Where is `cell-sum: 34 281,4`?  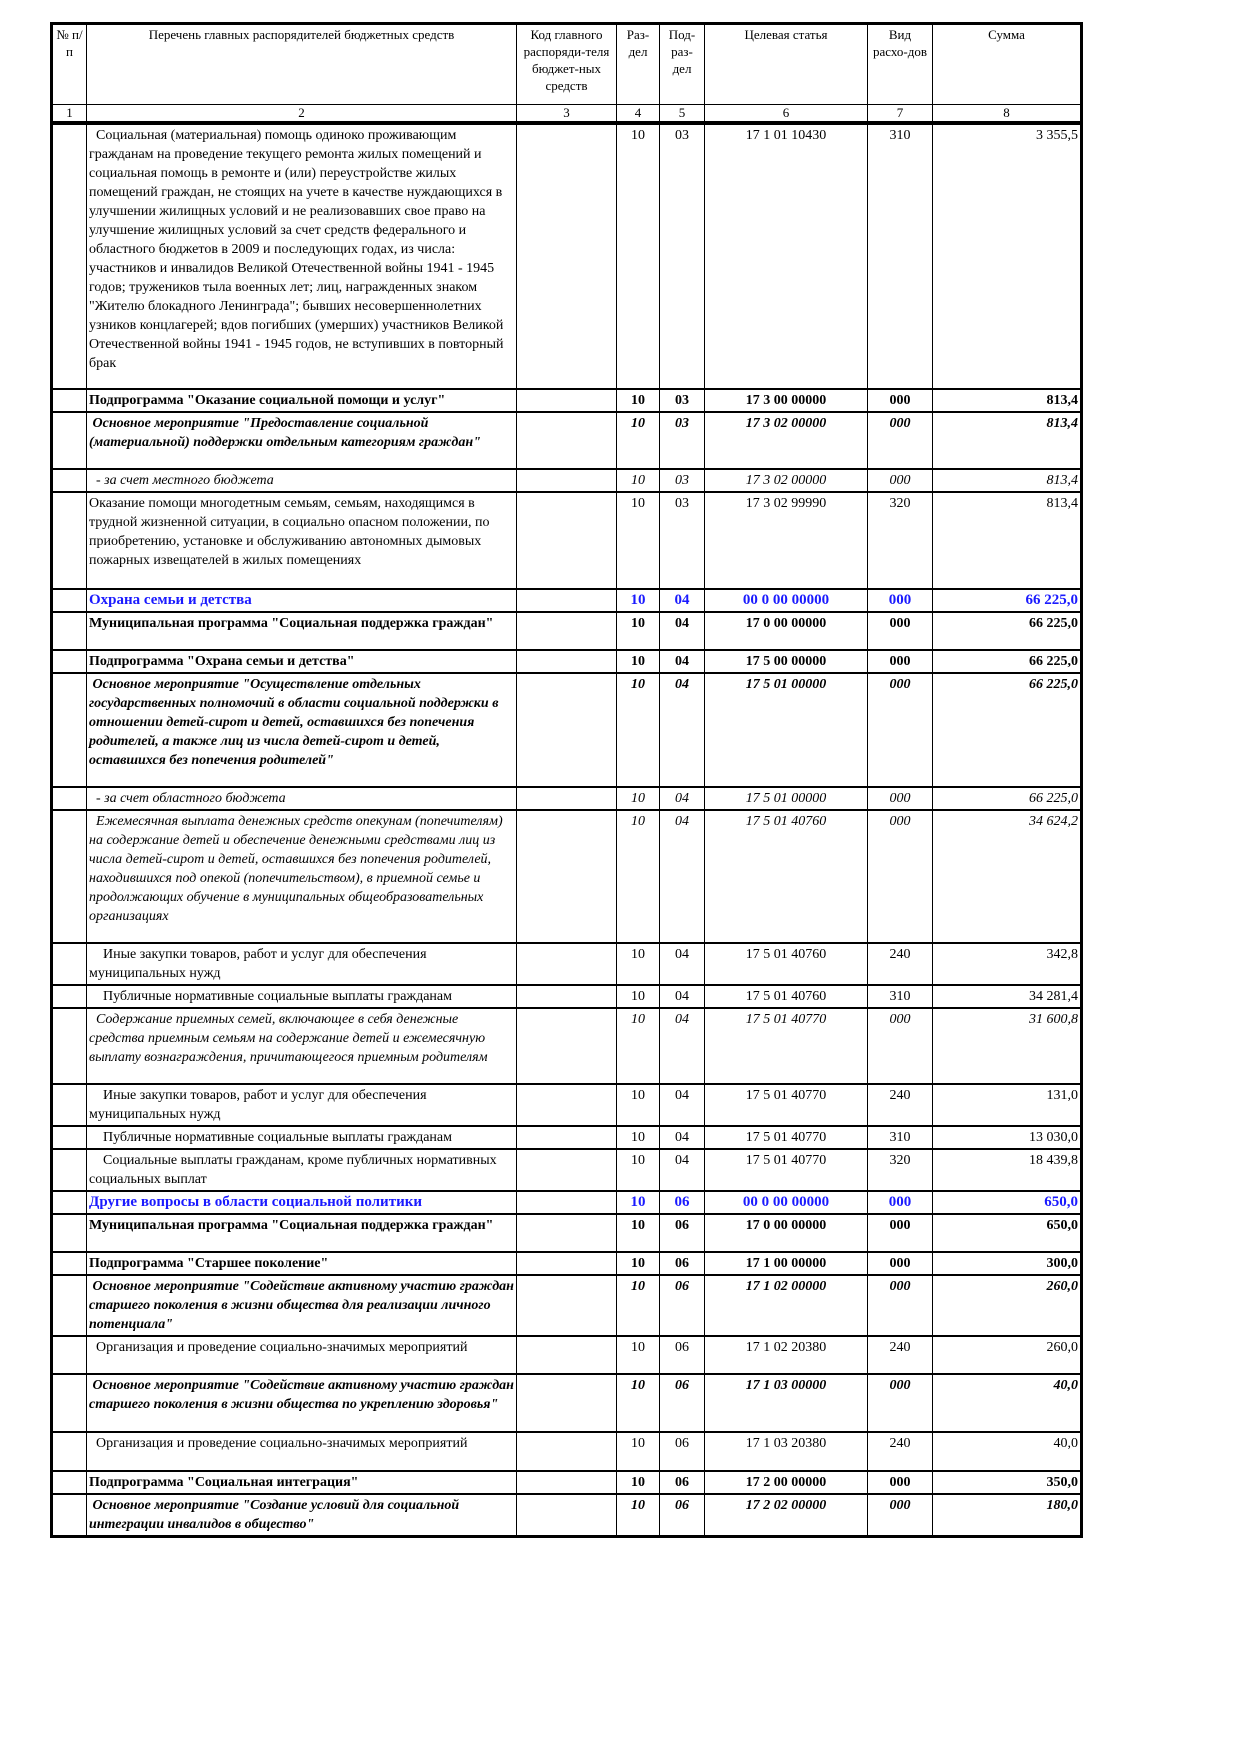 cell-sum: 34 281,4 is located at coordinates (1007, 996).